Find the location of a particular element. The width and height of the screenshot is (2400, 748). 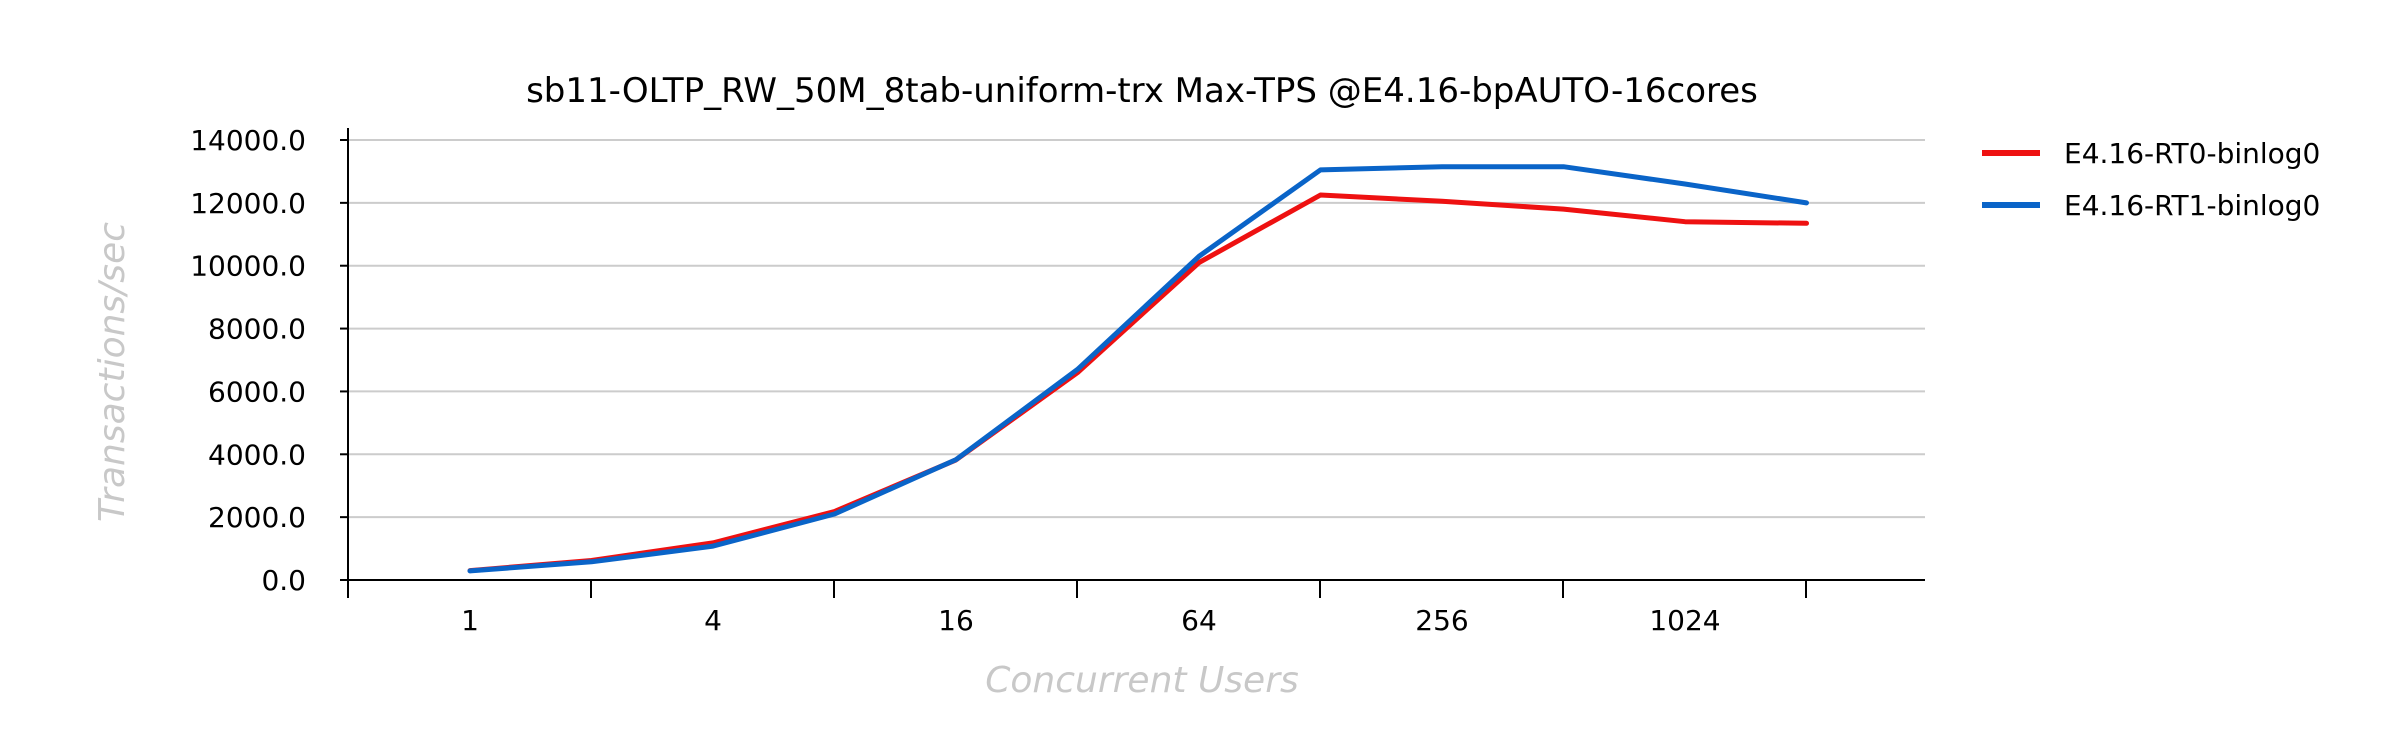

x-tick-label: 16 is located at coordinates (956, 620).